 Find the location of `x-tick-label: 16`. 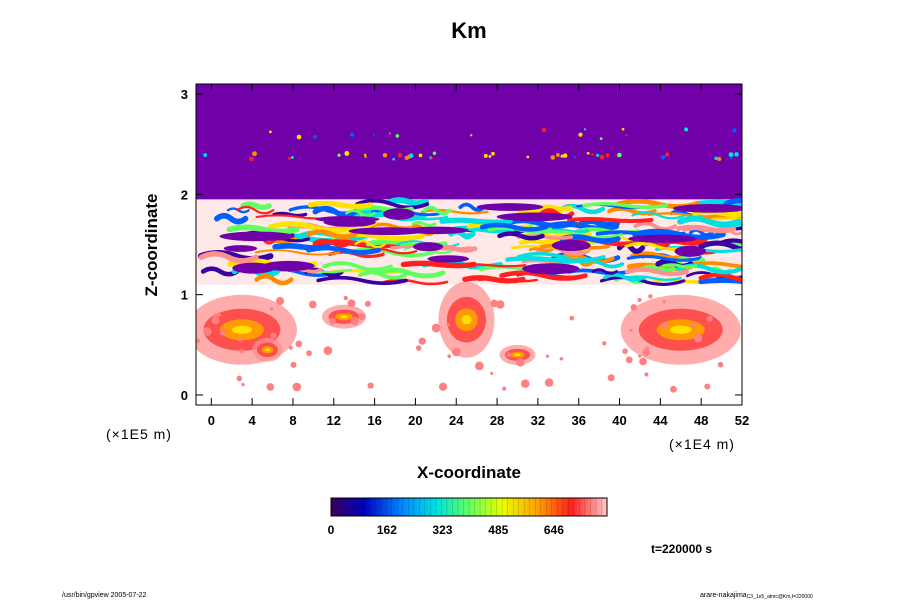

x-tick-label: 16 is located at coordinates (374, 420).